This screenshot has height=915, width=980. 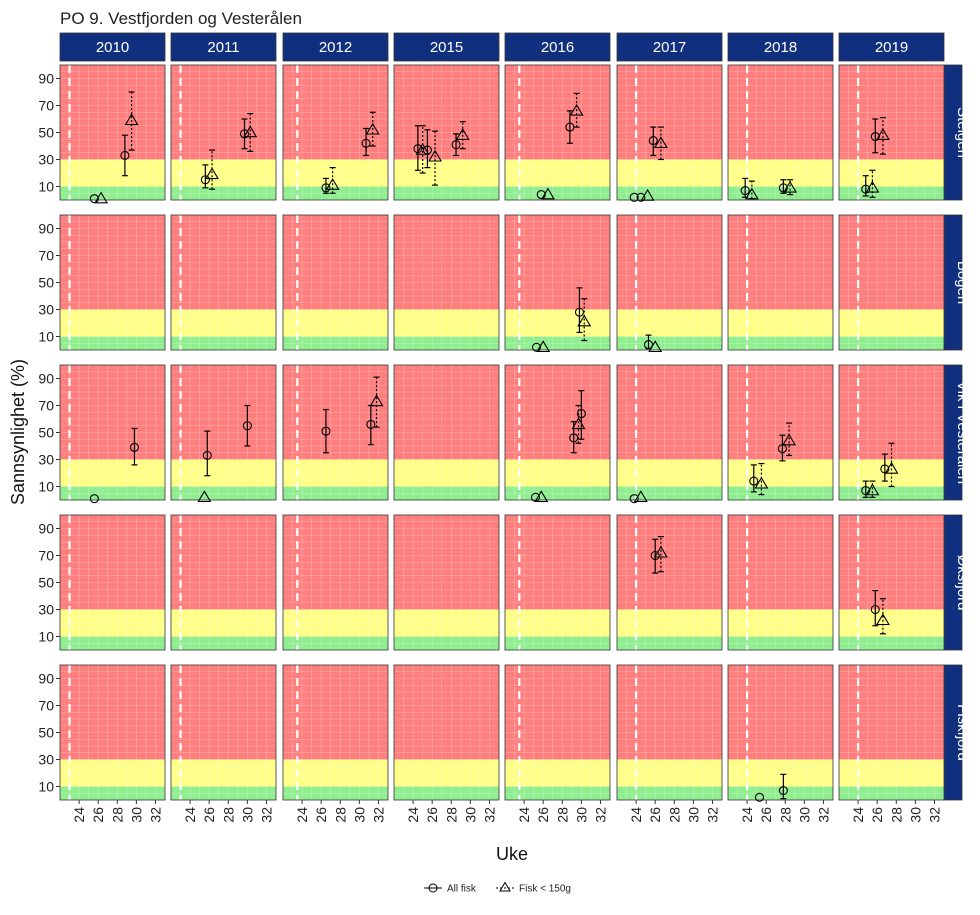 I want to click on legend-label-small-fish: Fisk < 150g, so click(x=545, y=889).